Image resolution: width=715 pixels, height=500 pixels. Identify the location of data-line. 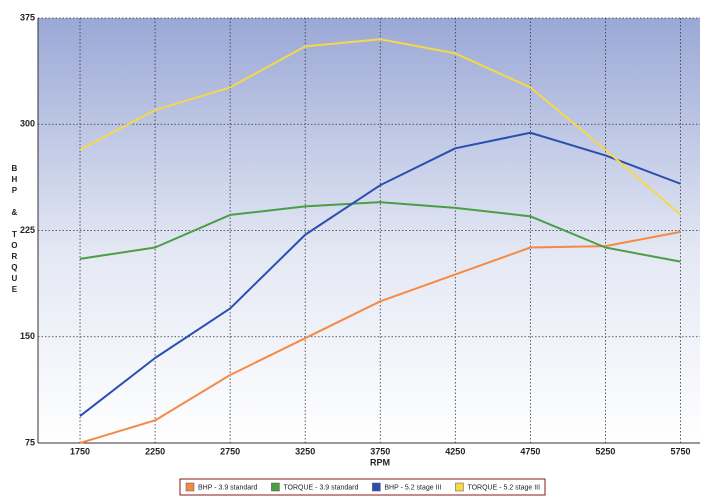
(380, 232).